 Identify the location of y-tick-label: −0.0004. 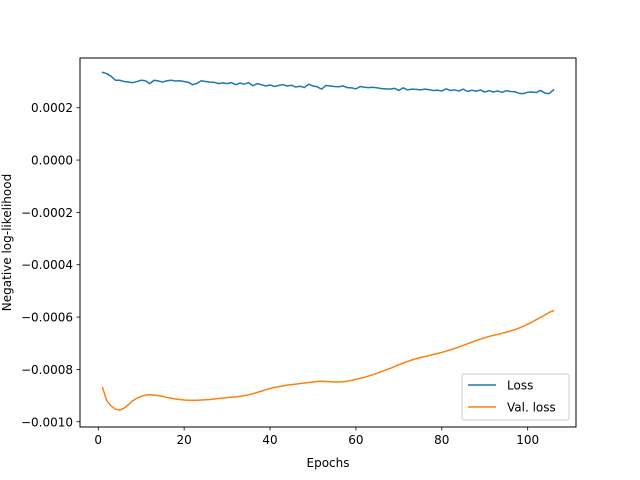
(47, 265).